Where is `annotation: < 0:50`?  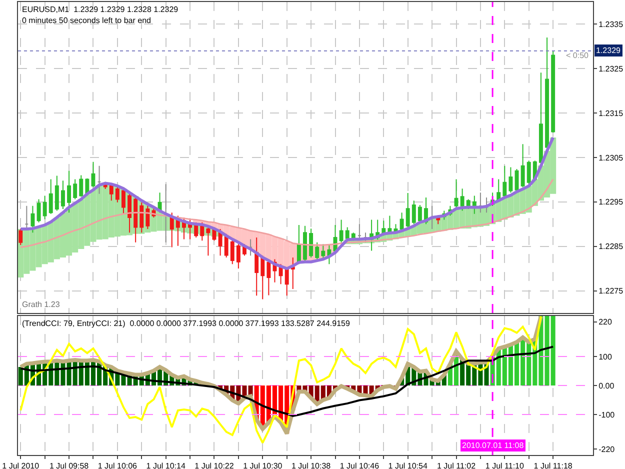 annotation: < 0:50 is located at coordinates (578, 55).